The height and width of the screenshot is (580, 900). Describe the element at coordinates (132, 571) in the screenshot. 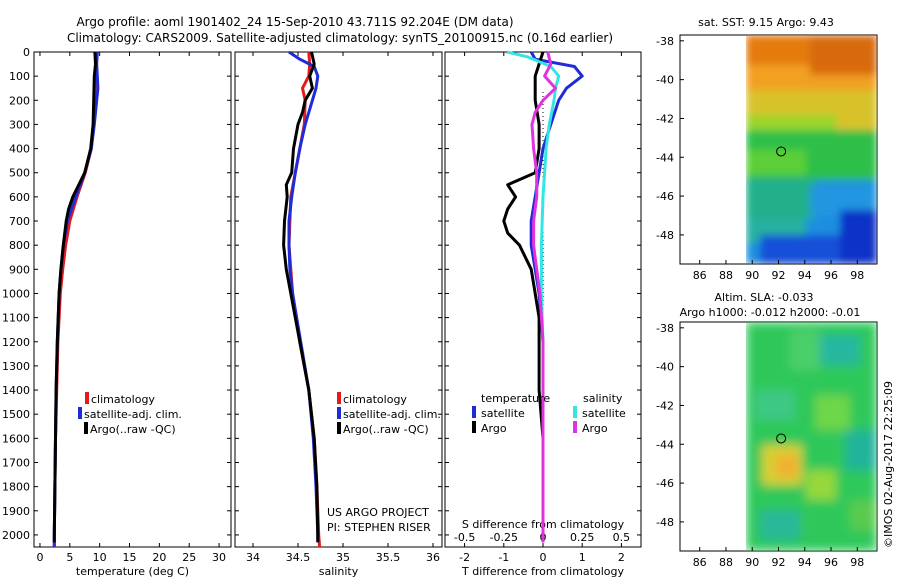

I see `x-axis-label: temperature (deg C)` at that location.